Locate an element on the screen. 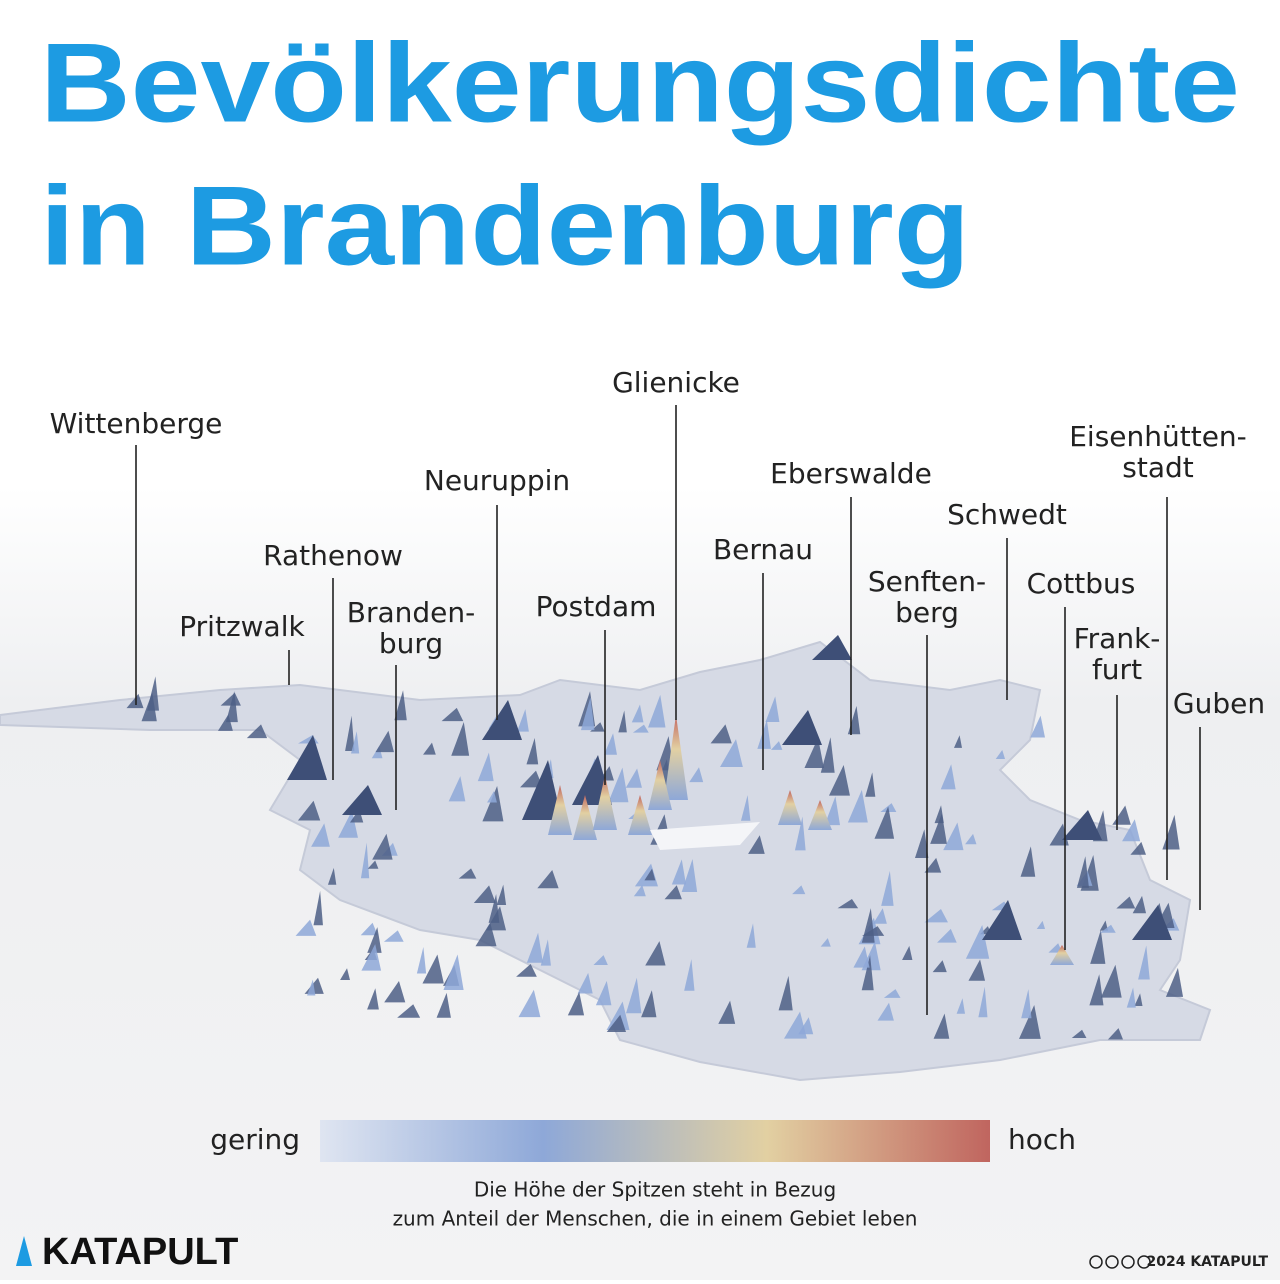 Image resolution: width=1280 pixels, height=1284 pixels. city-label: Rathenow is located at coordinates (333, 555).